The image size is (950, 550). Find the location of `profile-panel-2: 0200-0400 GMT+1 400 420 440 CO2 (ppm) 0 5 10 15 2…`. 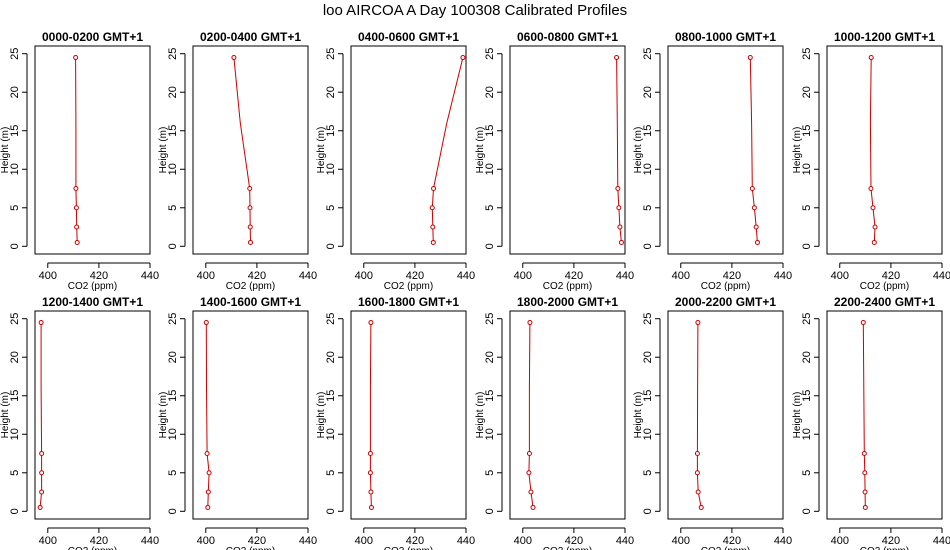

profile-panel-2: 0200-0400 GMT+1 400 420 440 CO2 (ppm) 0 5 10 15 2… is located at coordinates (237, 161).